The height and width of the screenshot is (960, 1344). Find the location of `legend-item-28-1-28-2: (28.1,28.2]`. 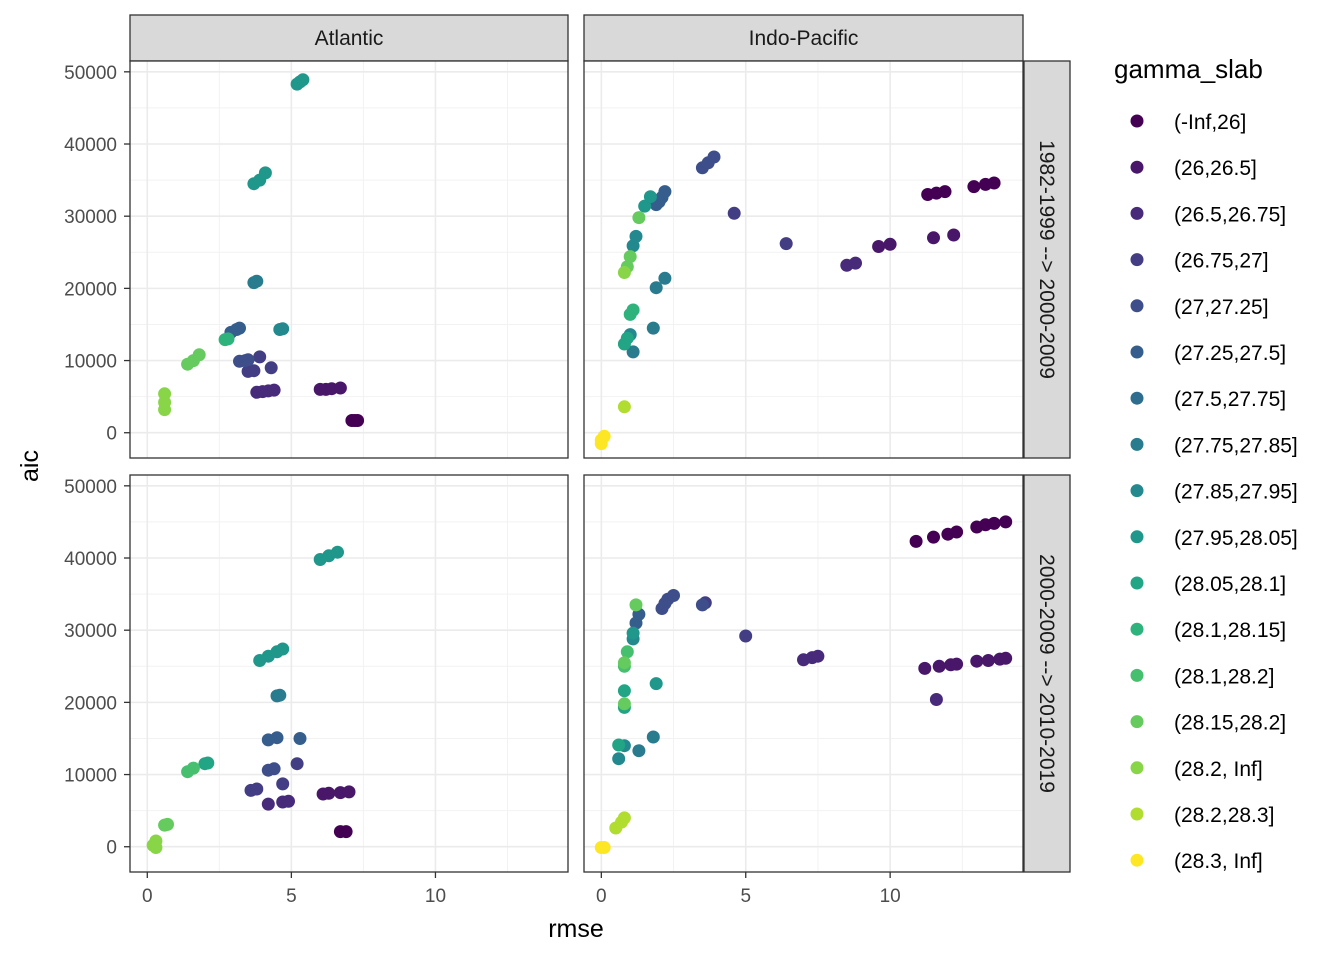

legend-item-28-1-28-2: (28.1,28.2] is located at coordinates (1202, 676).